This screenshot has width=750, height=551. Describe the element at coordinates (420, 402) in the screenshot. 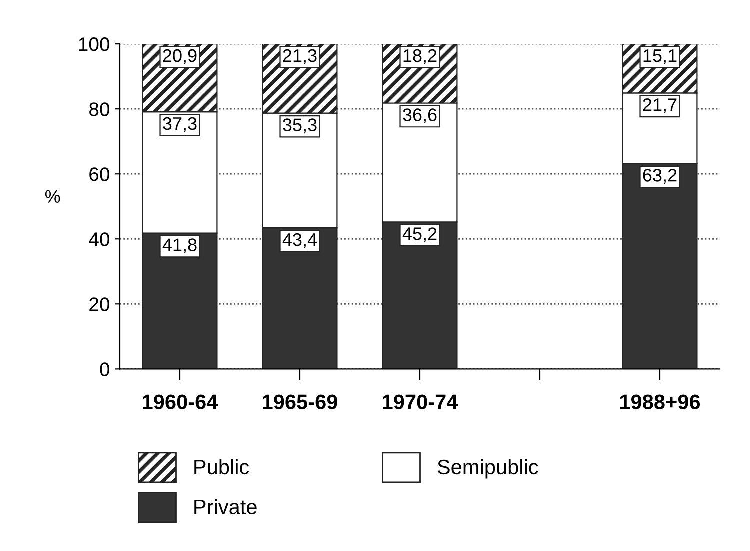

I see `x-tick-label: 1970-74` at that location.